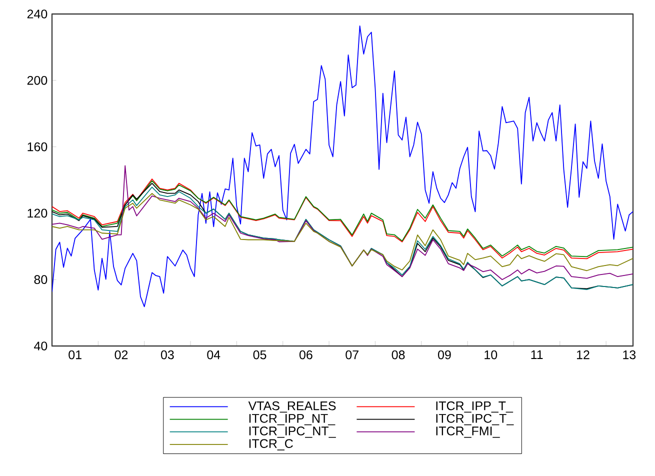  I want to click on legend-label: ITCR_IPC_T_, so click(475, 420).